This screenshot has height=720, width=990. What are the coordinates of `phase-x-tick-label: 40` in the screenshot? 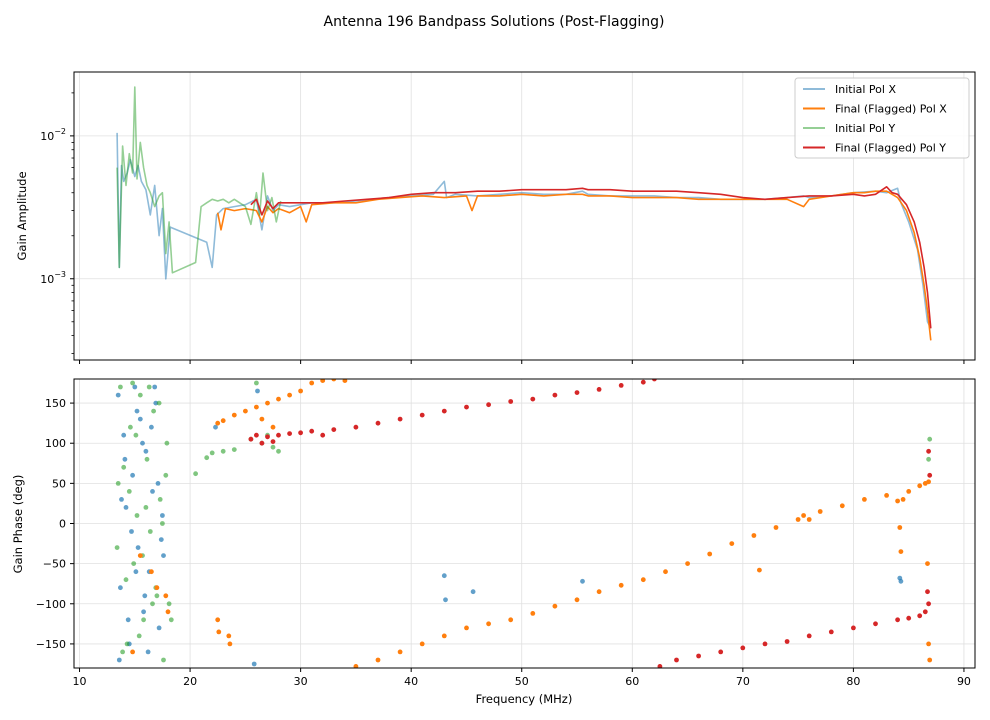 It's located at (411, 681).